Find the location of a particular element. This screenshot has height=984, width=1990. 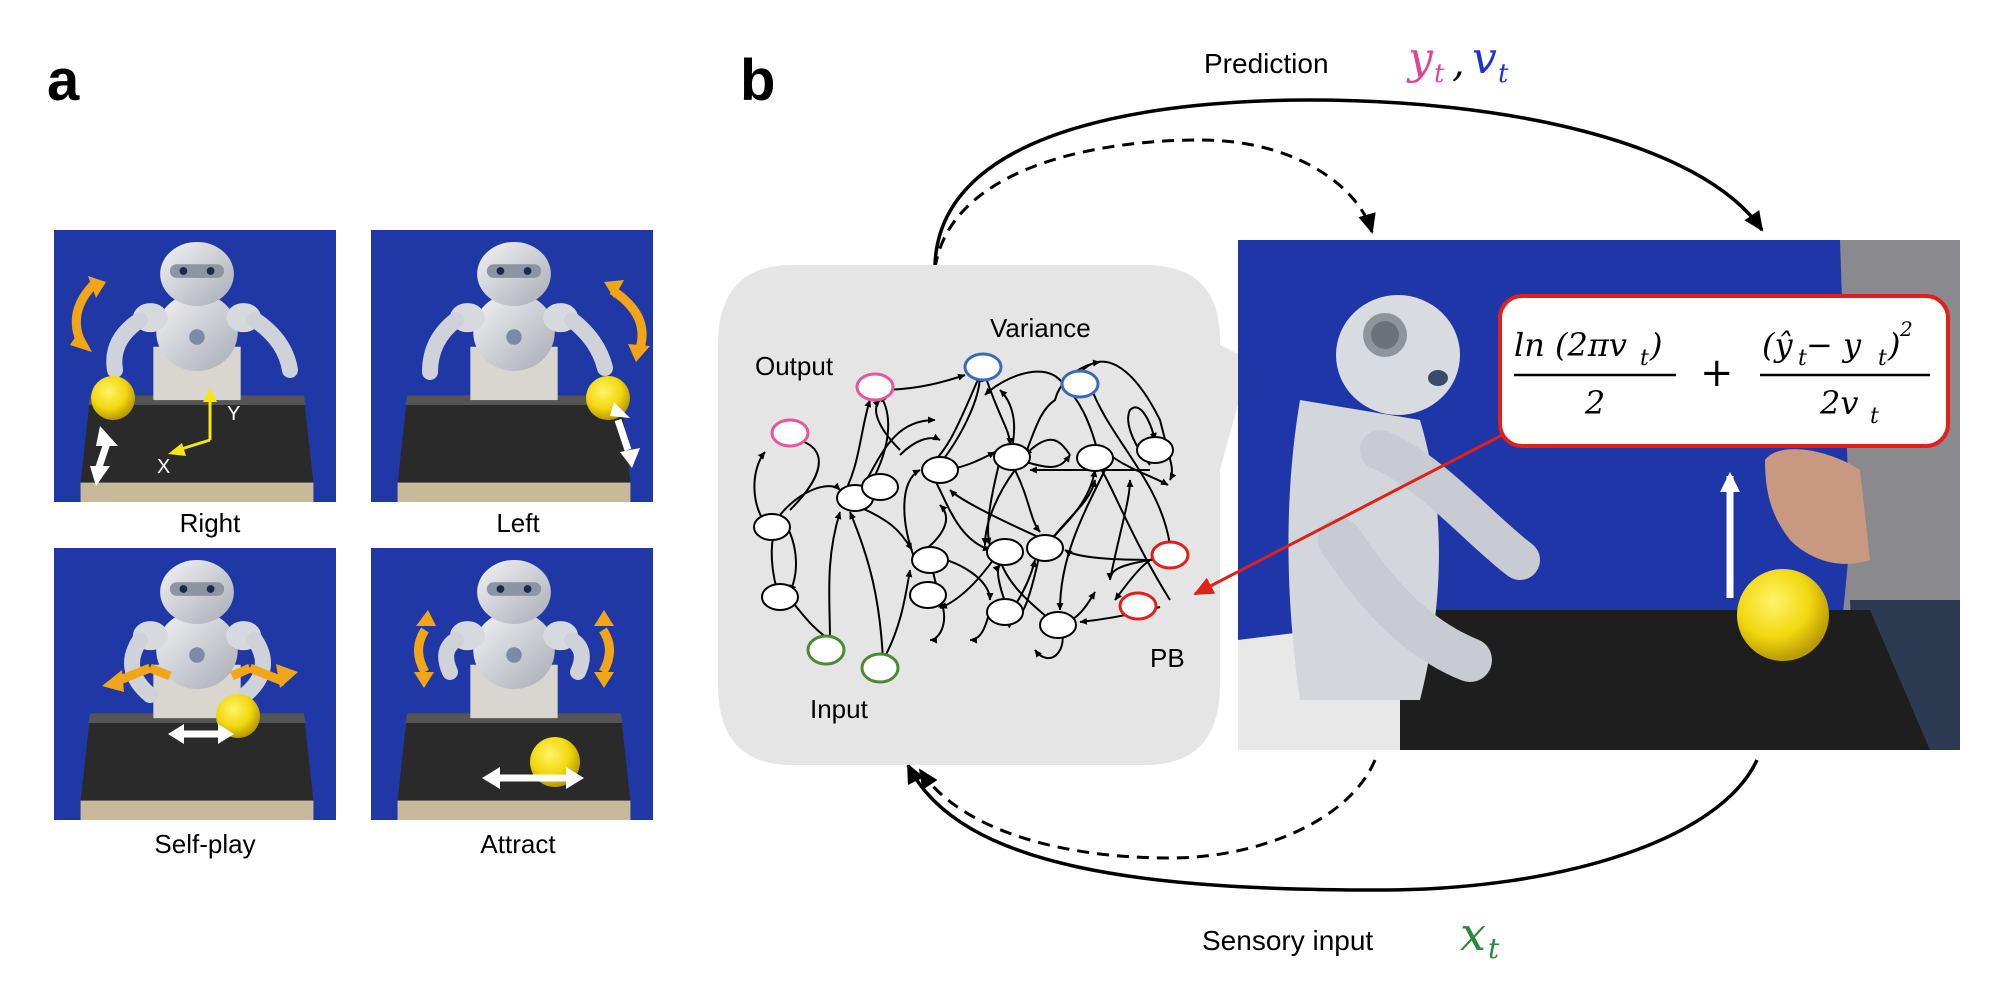

prediction-v-symbol: v is located at coordinates (1484, 58).